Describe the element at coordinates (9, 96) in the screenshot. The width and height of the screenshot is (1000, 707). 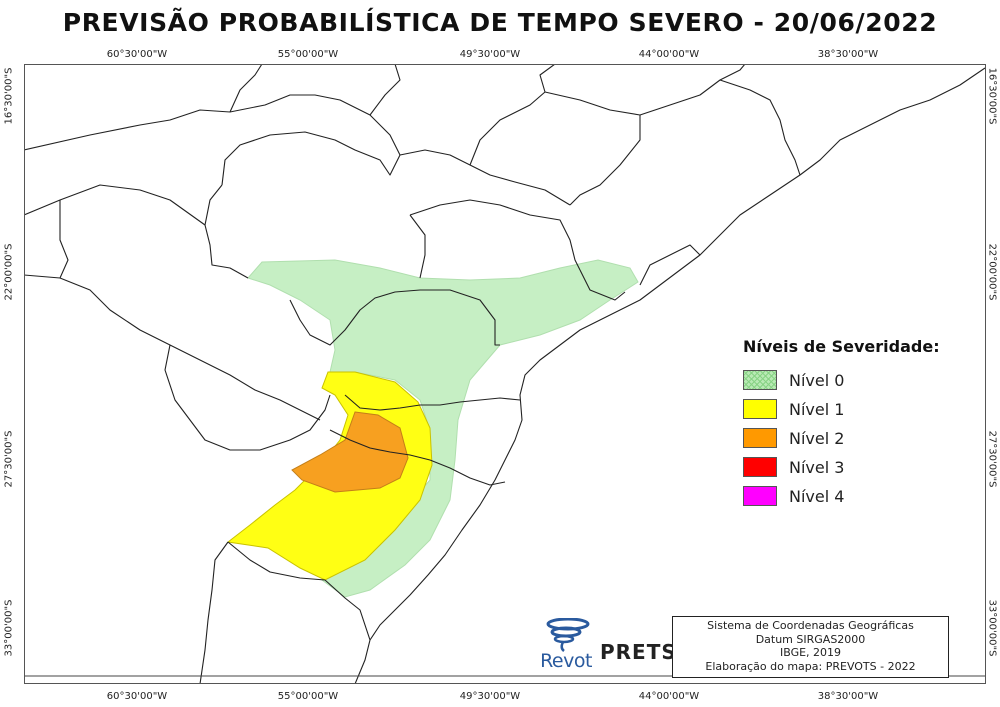
I see `lat-tick-left: 16°30'00"S` at that location.